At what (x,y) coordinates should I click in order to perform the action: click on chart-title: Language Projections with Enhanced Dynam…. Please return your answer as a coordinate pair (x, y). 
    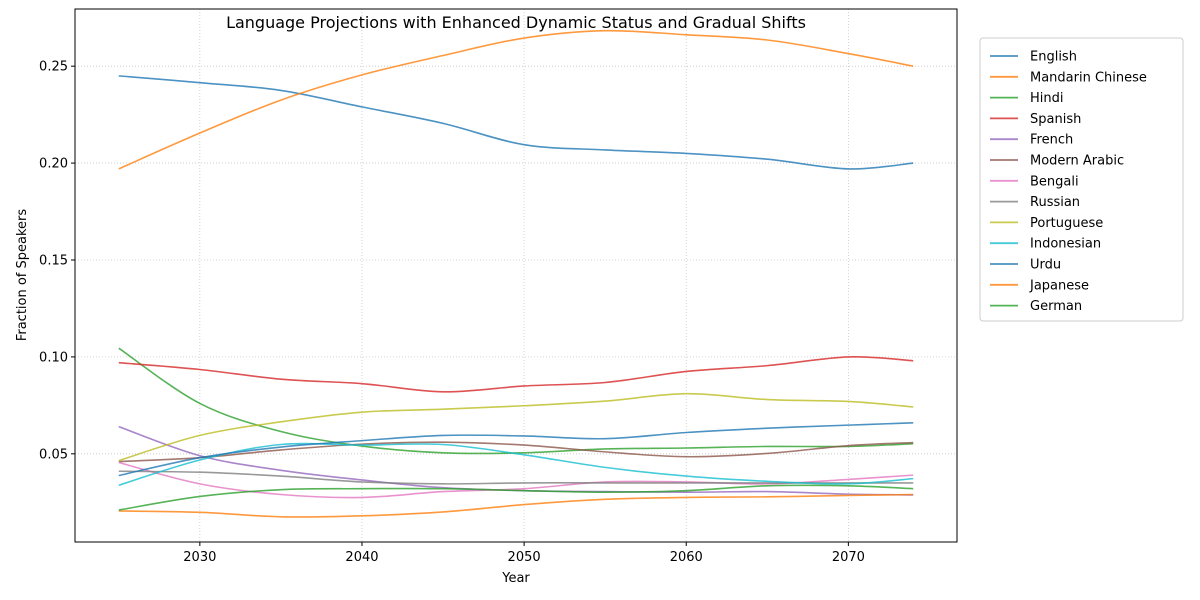
    Looking at the image, I should click on (516, 22).